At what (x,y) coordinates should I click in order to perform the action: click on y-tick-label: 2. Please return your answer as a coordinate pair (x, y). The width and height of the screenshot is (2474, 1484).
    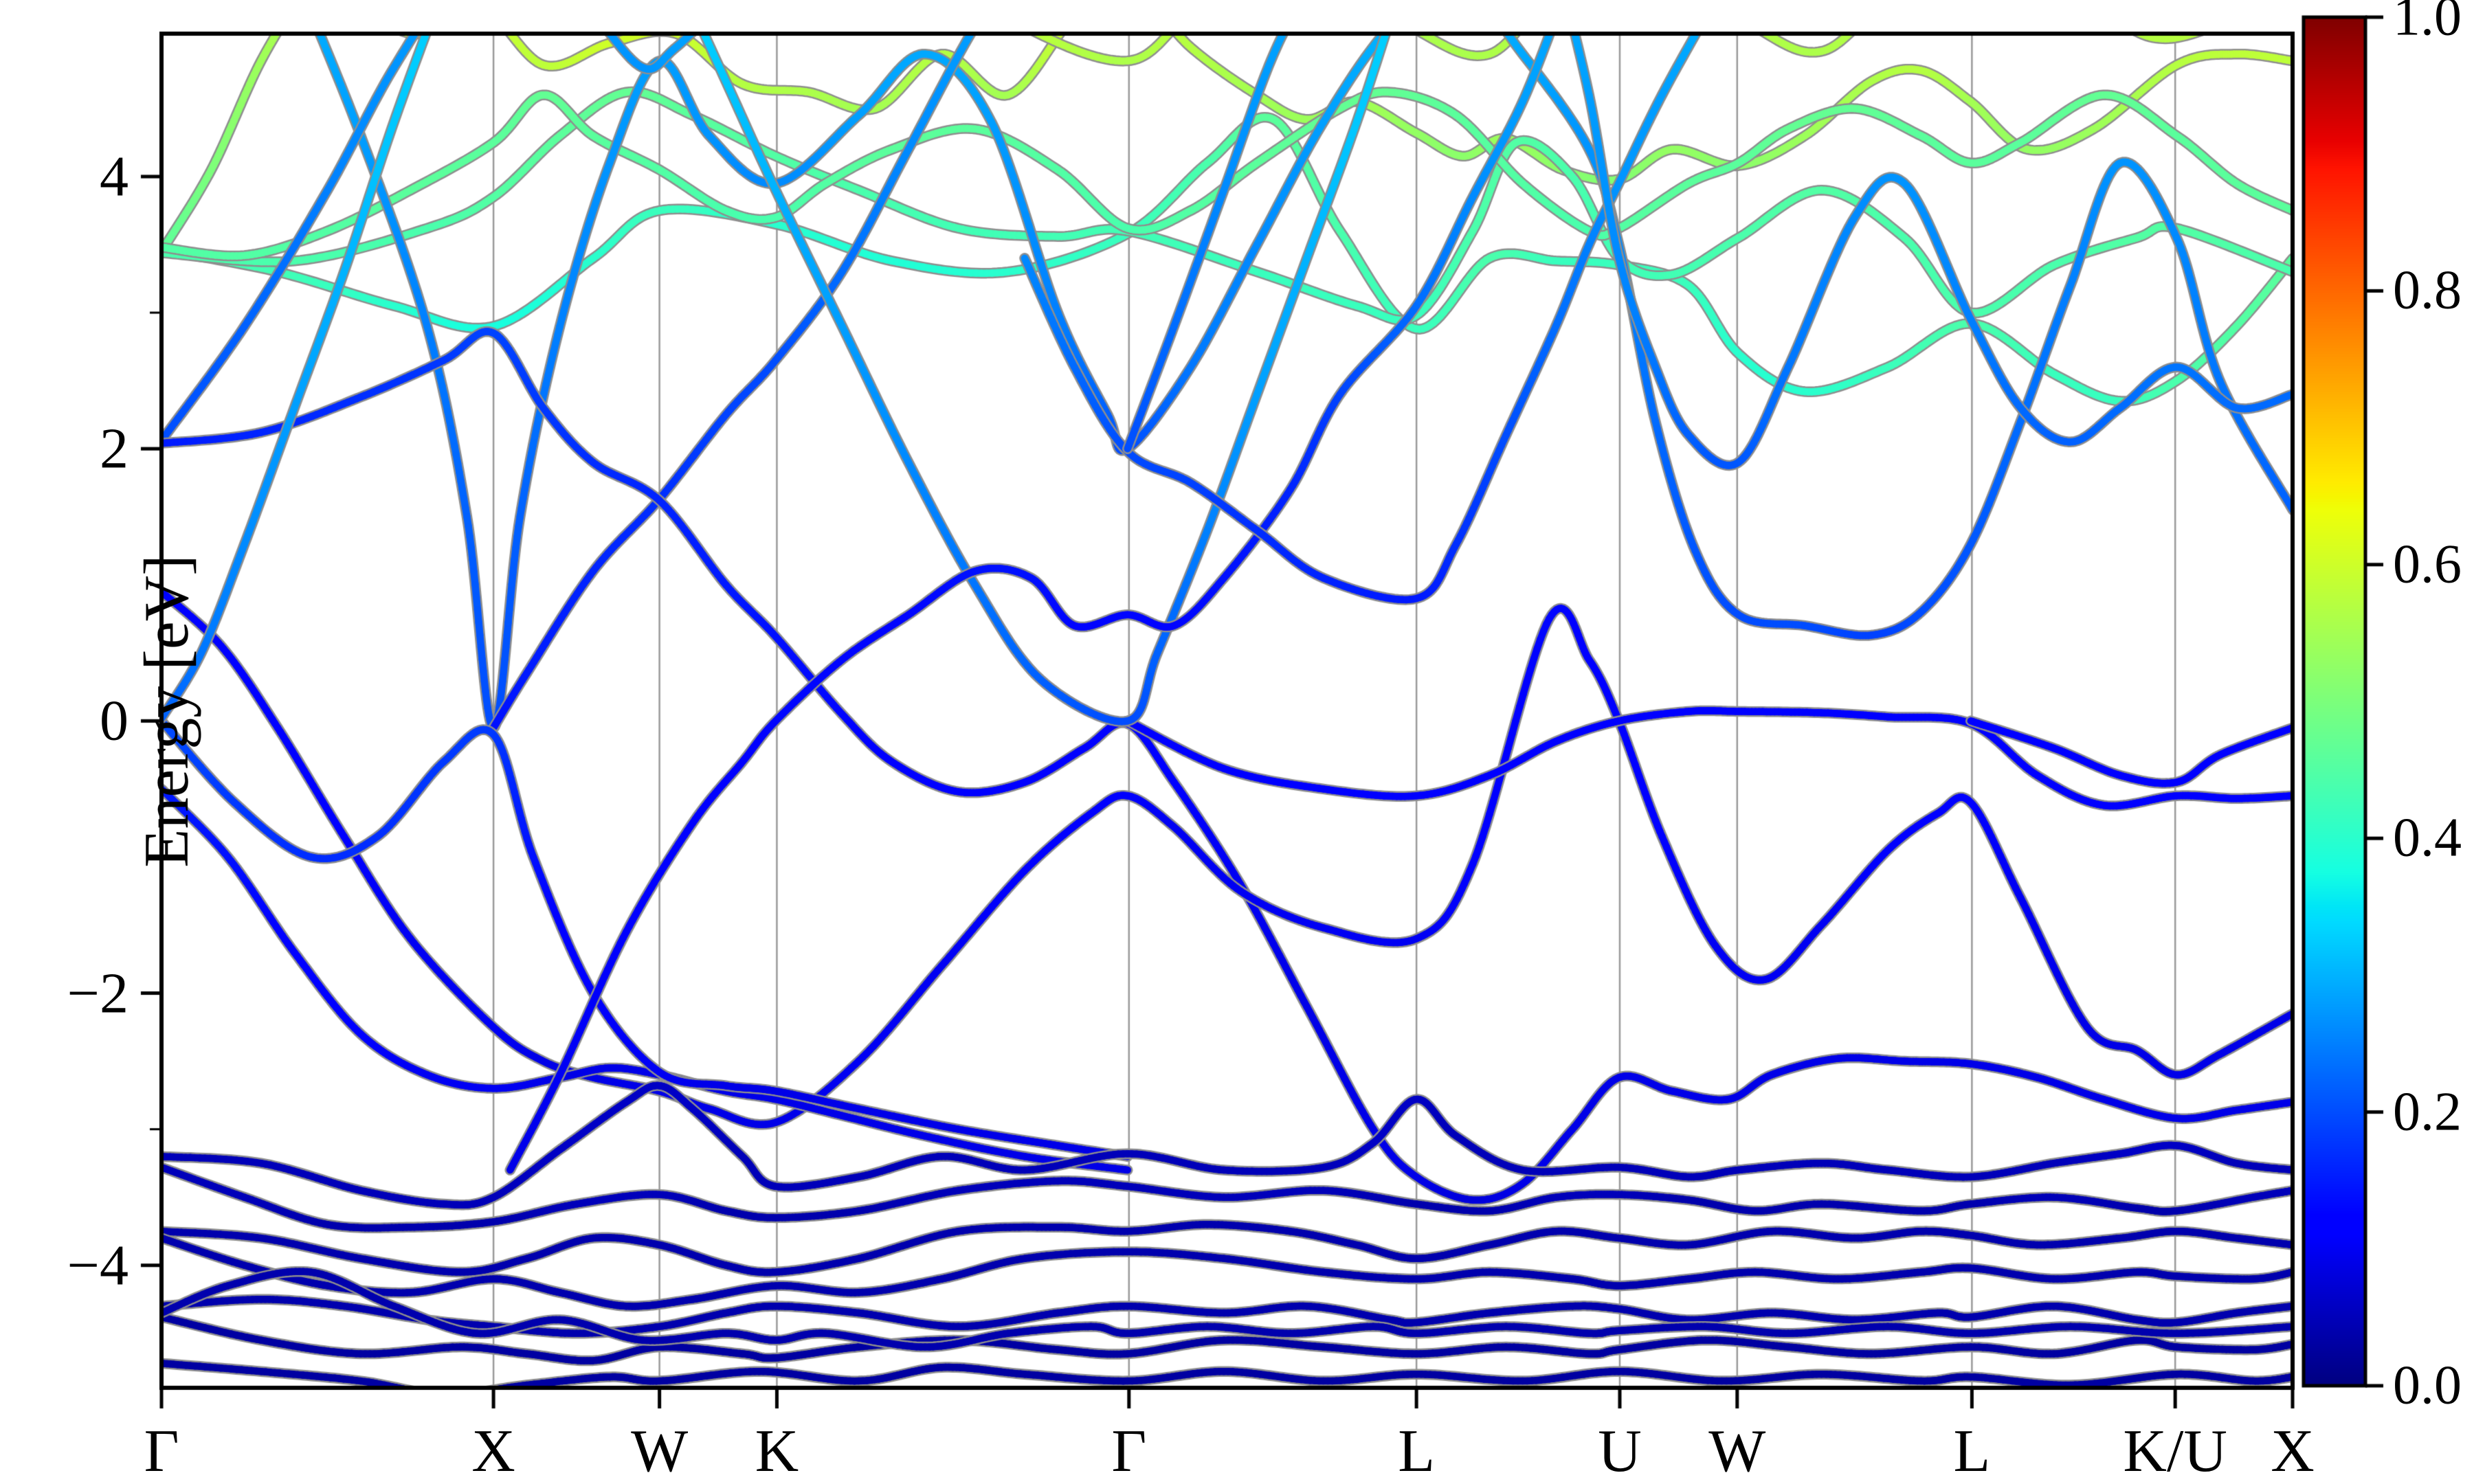
    Looking at the image, I should click on (114, 449).